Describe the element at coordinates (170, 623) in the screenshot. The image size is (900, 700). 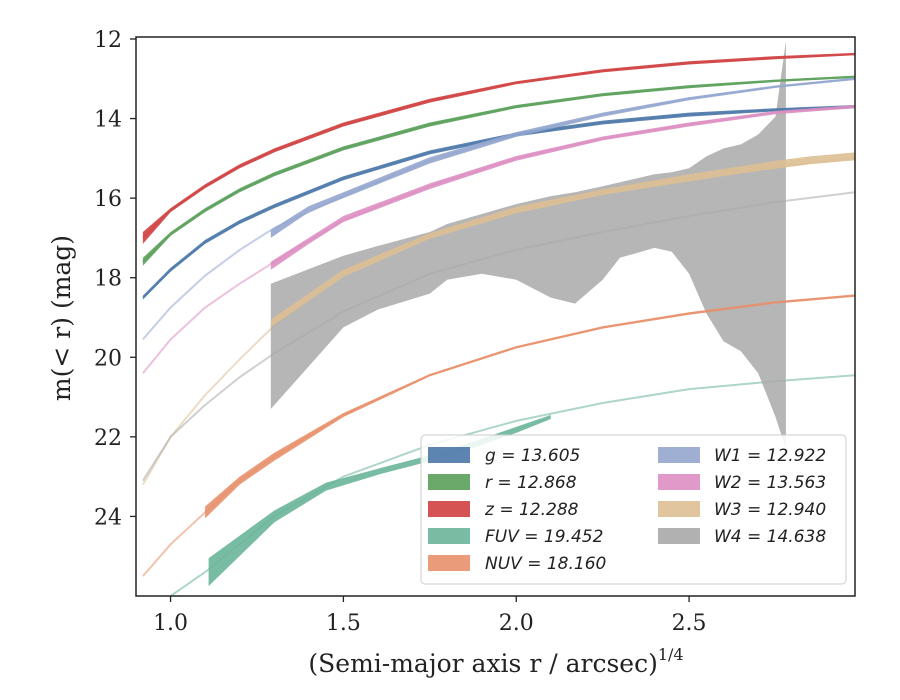
I see `x-tick-label: 1.0` at that location.